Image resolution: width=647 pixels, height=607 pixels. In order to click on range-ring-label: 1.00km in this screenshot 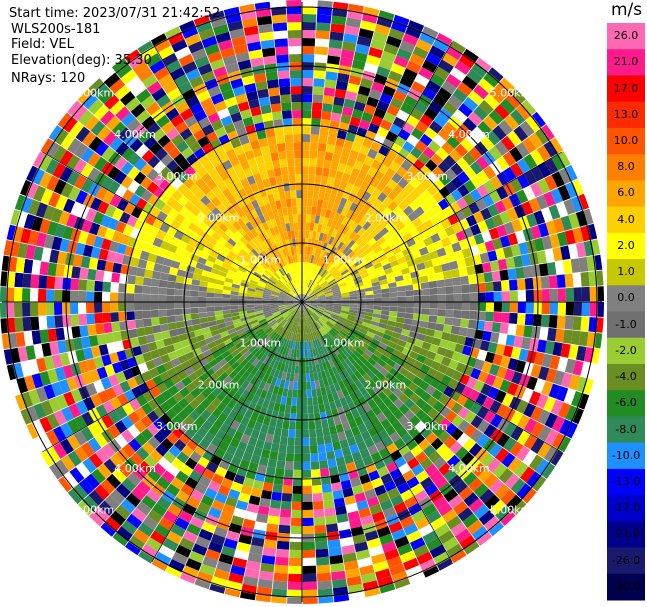, I will do `click(344, 343)`.